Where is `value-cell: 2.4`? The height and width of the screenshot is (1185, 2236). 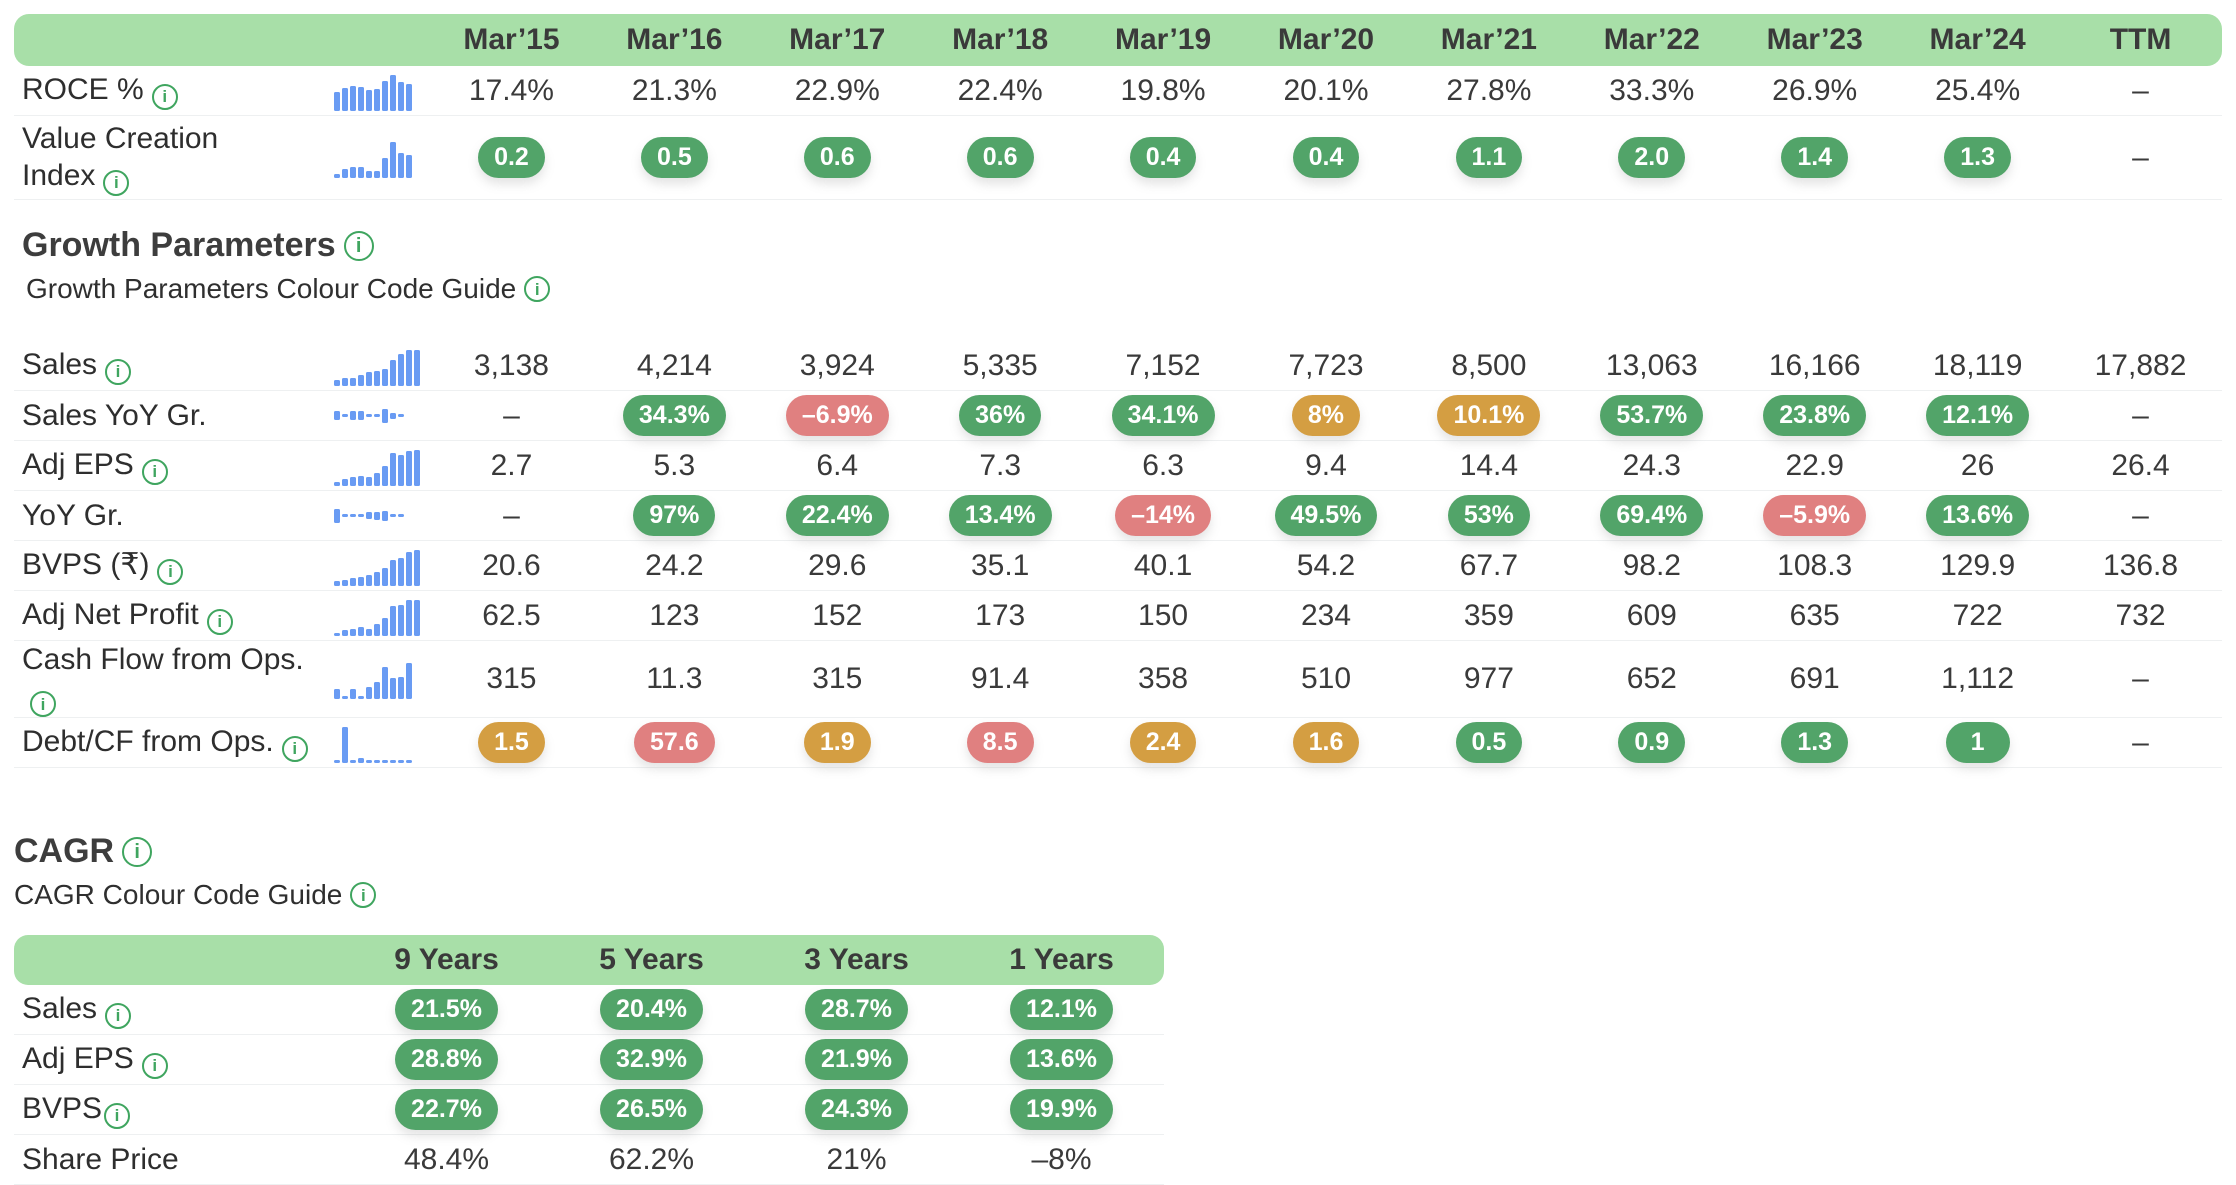 value-cell: 2.4 is located at coordinates (1163, 742).